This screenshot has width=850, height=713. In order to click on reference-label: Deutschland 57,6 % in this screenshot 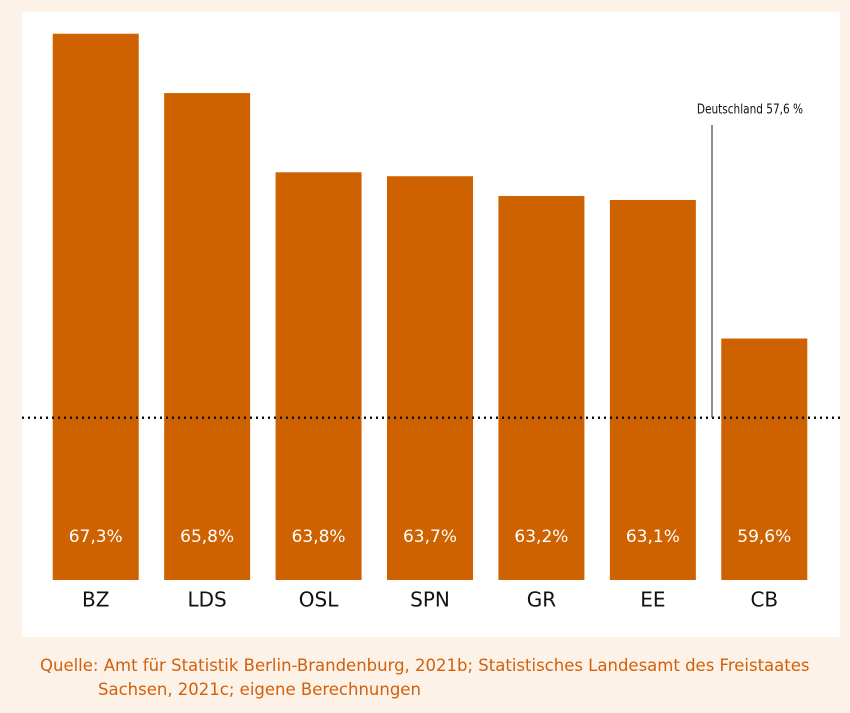, I will do `click(750, 109)`.